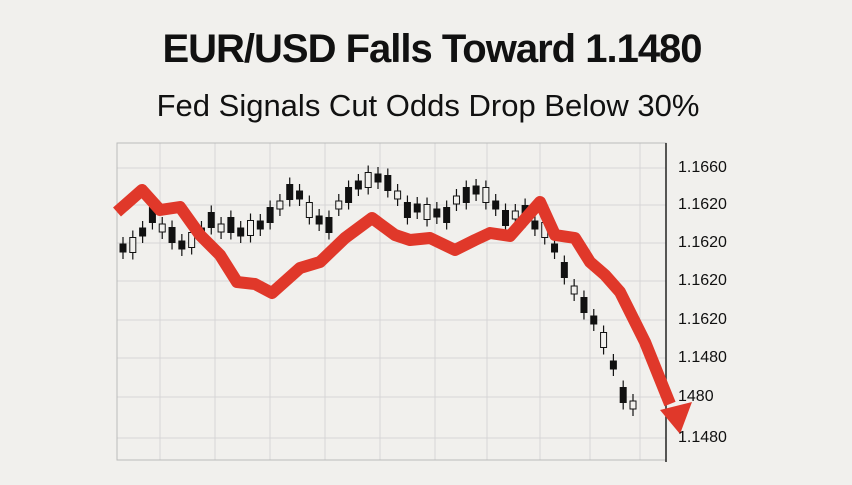 This screenshot has width=852, height=485. What do you see at coordinates (431, 49) in the screenshot?
I see `title: EUR/USD Falls Toward 1.1480` at bounding box center [431, 49].